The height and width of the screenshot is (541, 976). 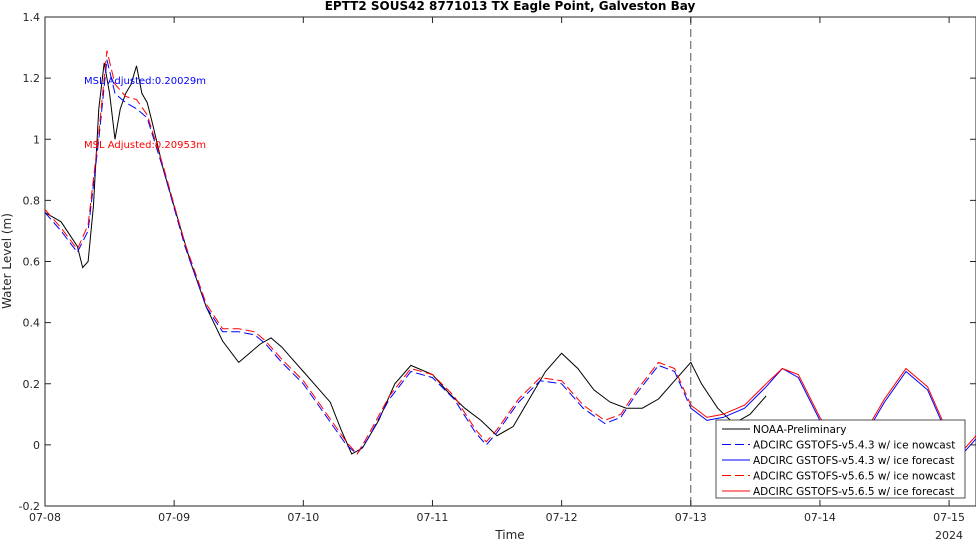 What do you see at coordinates (949, 535) in the screenshot?
I see `year-label: 2024` at bounding box center [949, 535].